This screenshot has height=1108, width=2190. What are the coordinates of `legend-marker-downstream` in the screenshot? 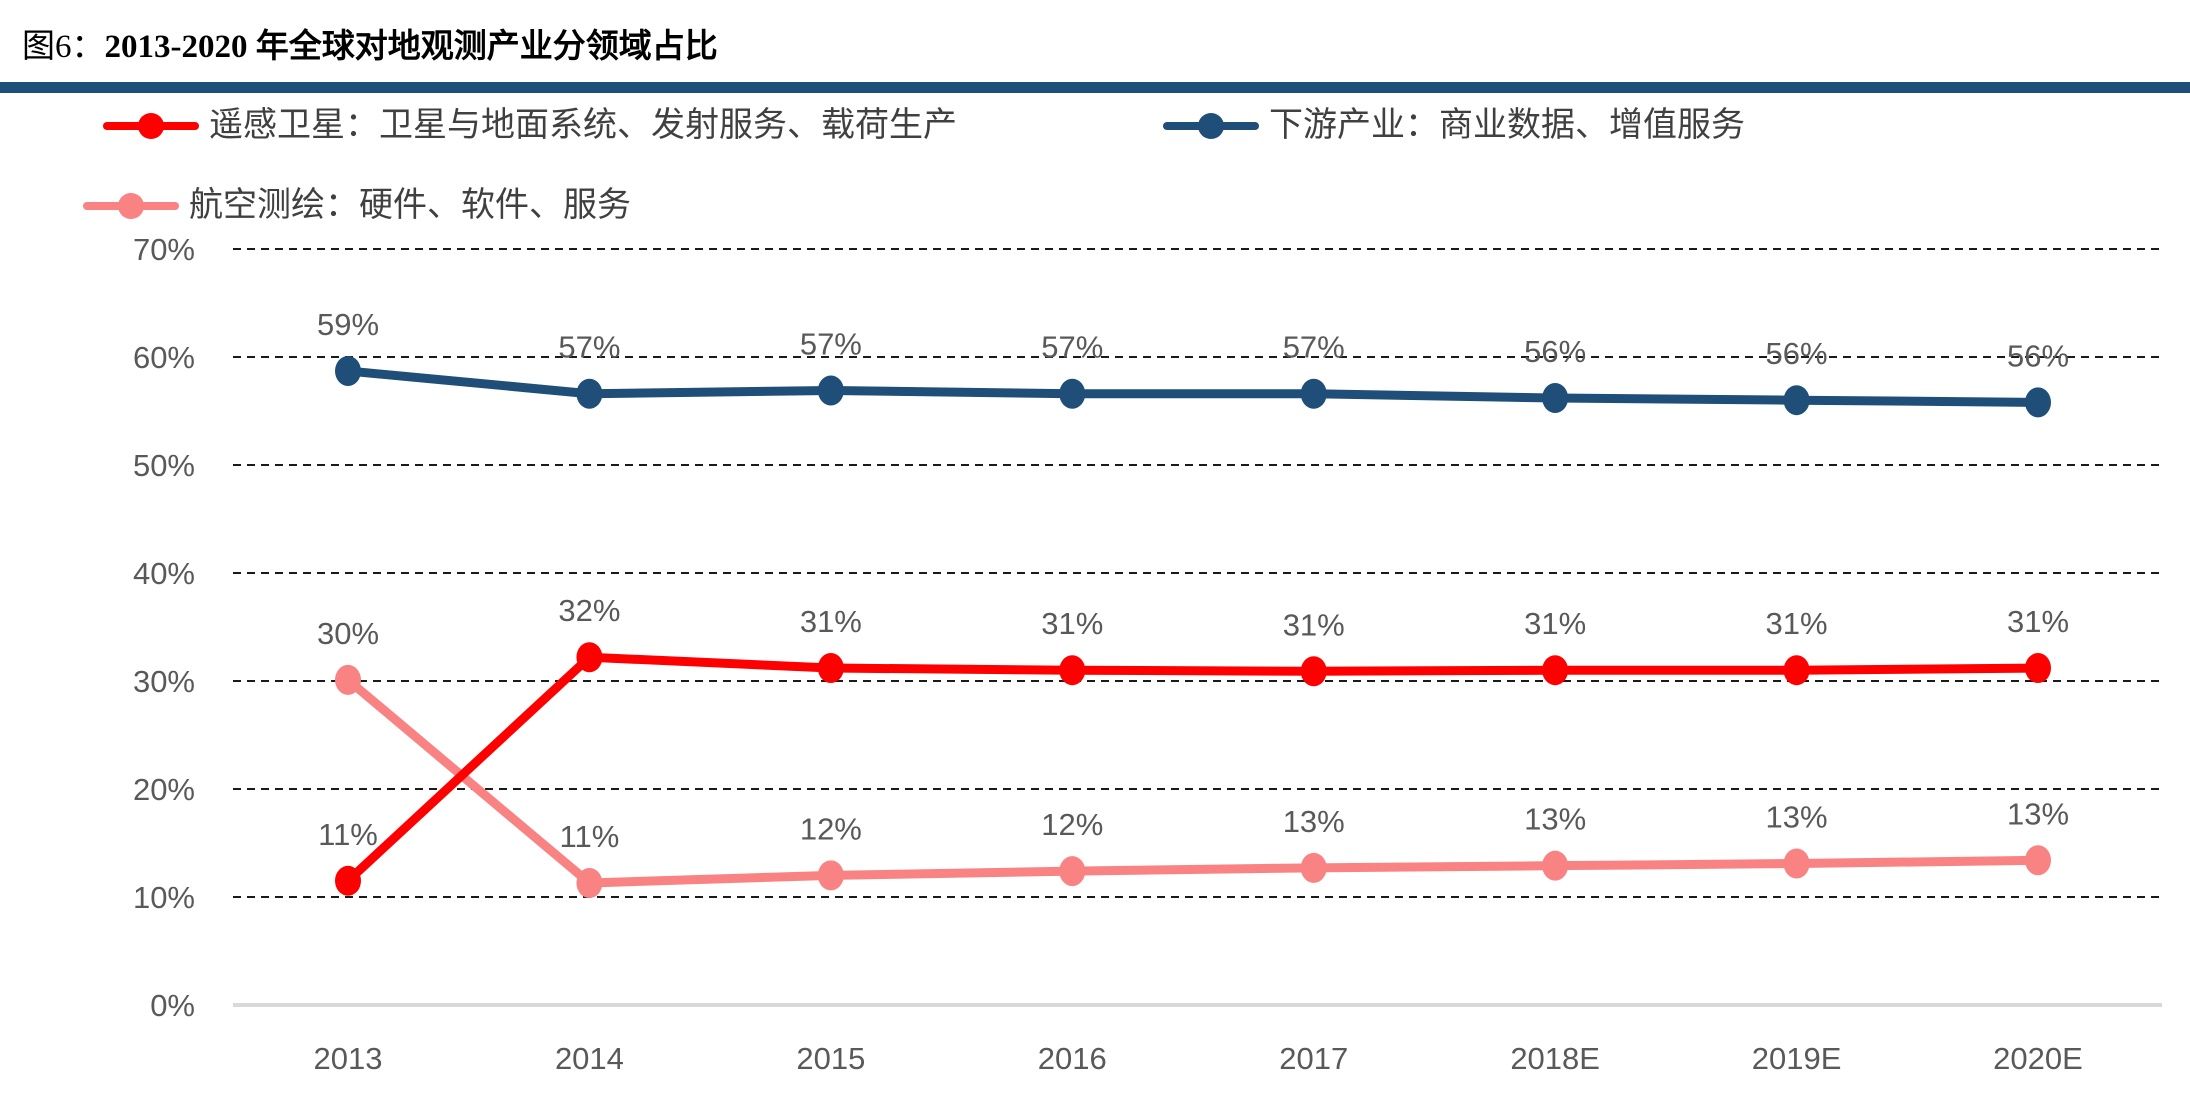 It's located at (1211, 126).